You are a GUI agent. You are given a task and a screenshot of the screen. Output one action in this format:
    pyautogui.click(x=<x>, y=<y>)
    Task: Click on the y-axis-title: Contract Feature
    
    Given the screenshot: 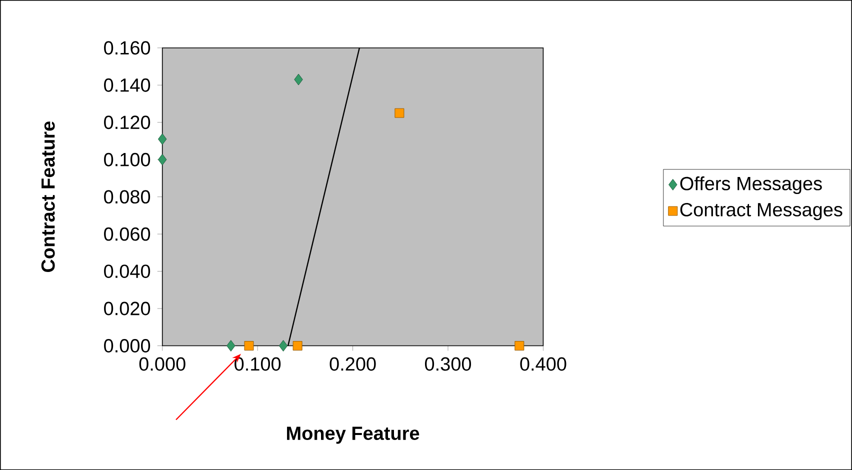 What is the action you would take?
    pyautogui.click(x=48, y=196)
    